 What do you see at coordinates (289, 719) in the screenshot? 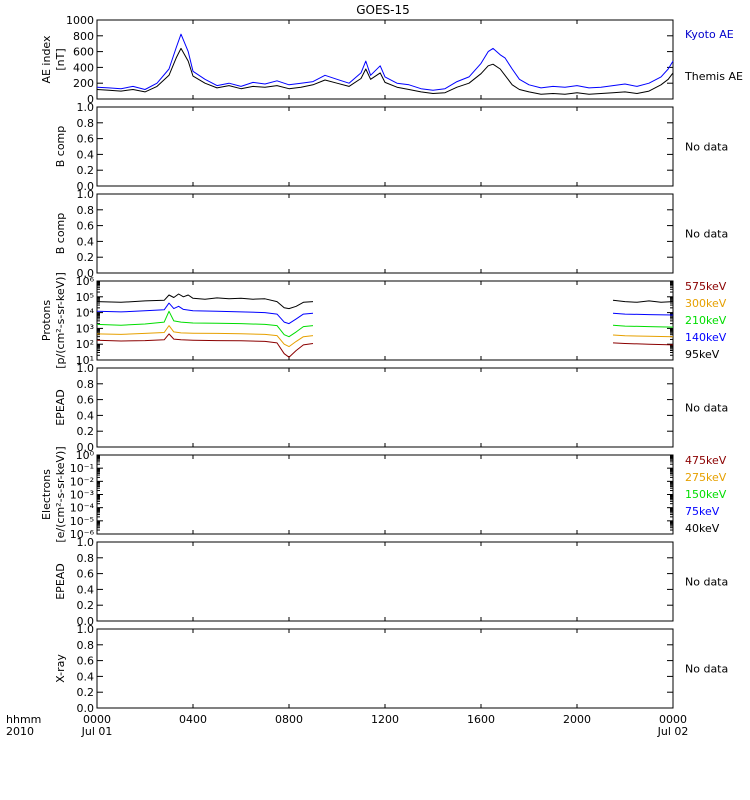
I see `x-tick-label: 0800` at bounding box center [289, 719].